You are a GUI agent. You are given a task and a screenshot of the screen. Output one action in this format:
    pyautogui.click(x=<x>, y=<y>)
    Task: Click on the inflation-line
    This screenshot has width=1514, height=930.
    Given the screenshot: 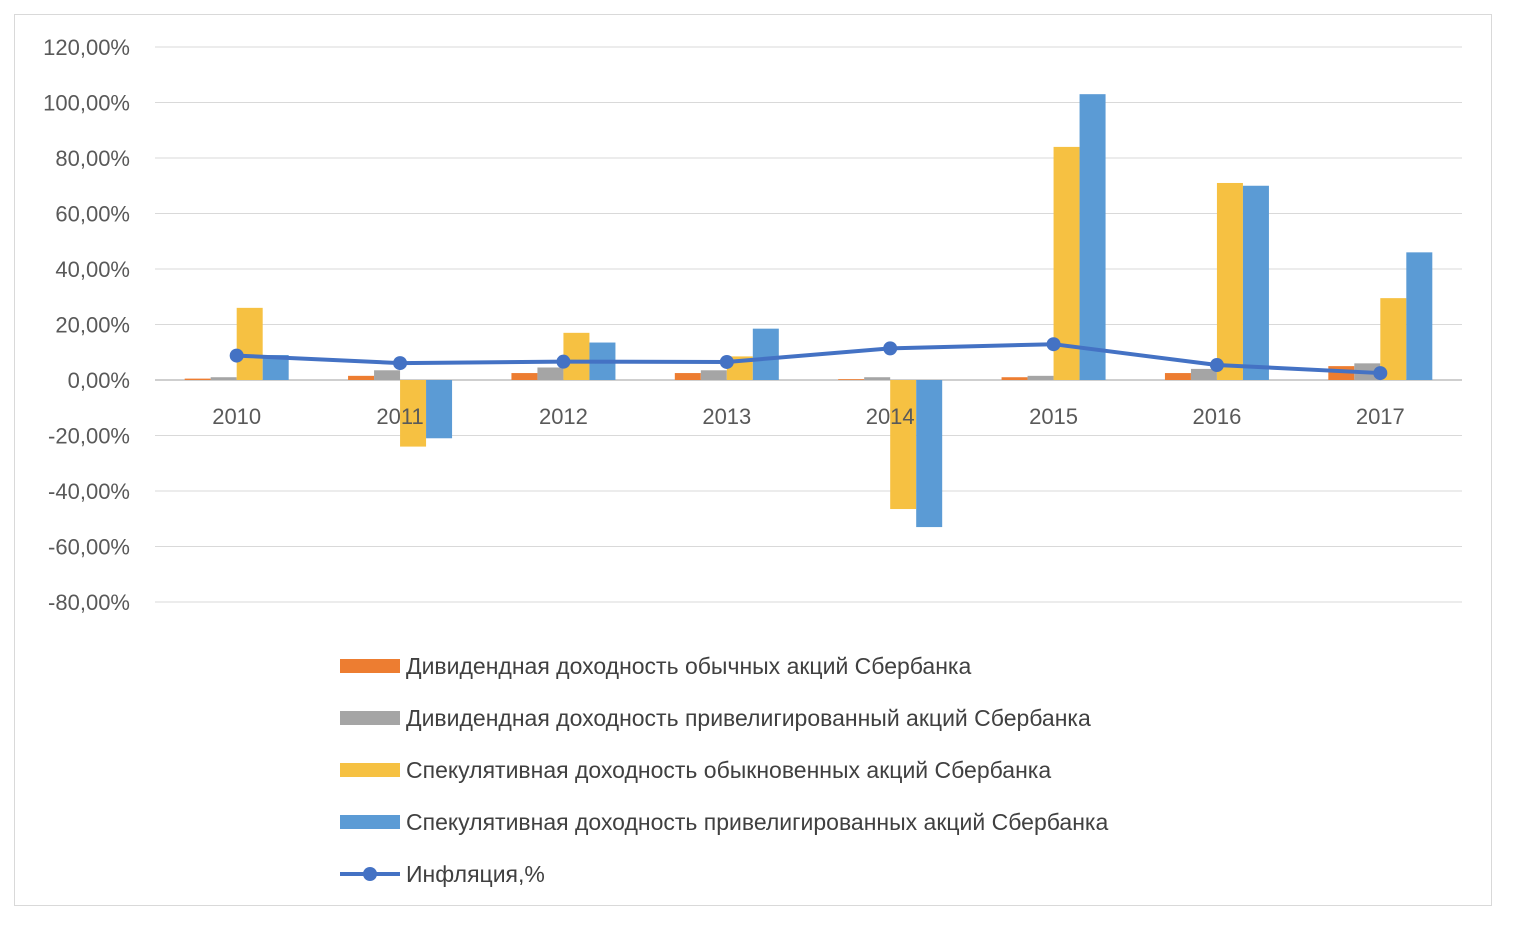 What is the action you would take?
    pyautogui.click(x=808, y=359)
    